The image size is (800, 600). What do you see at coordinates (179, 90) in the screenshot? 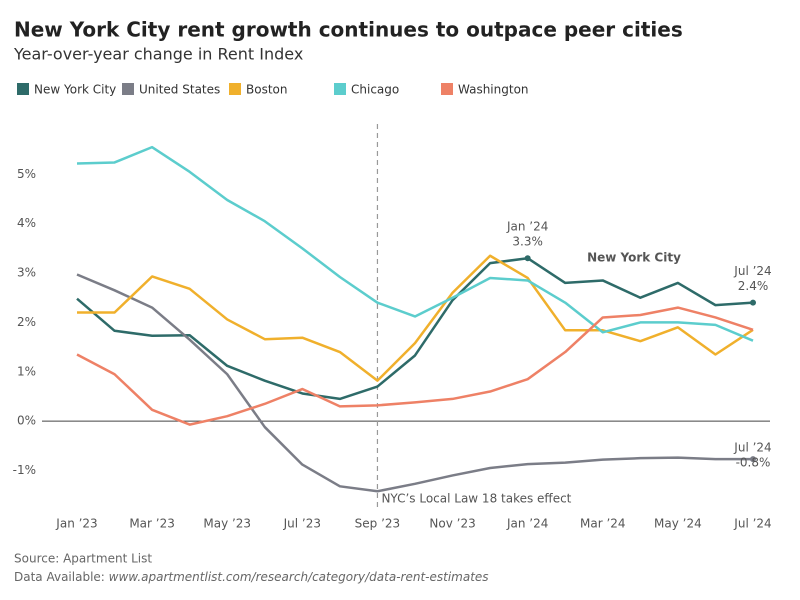
I see `legend-label: United States` at bounding box center [179, 90].